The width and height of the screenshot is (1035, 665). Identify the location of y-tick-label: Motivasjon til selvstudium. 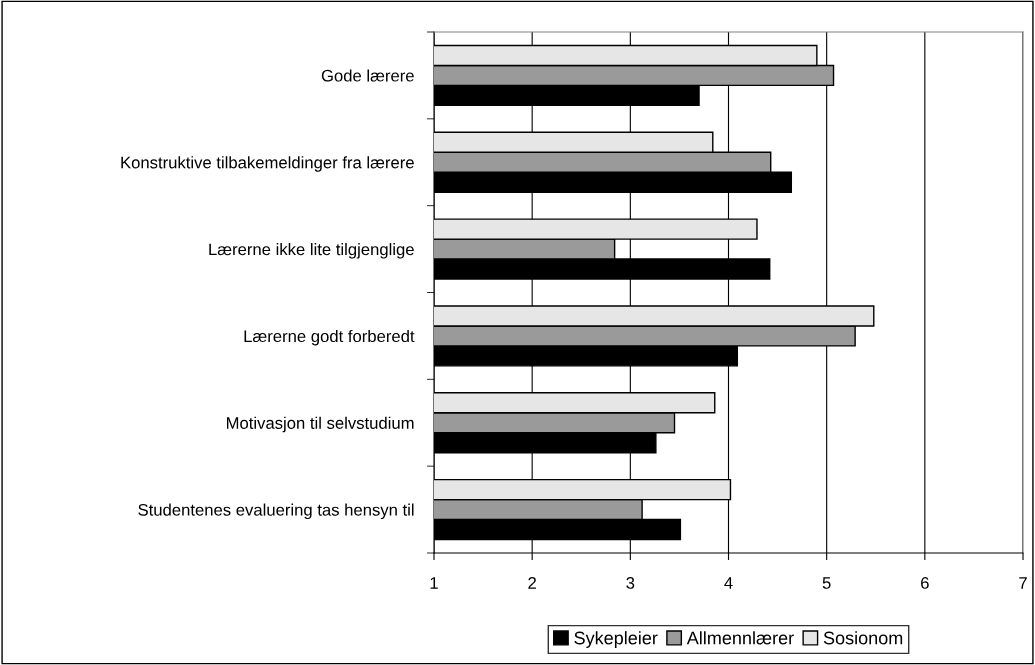
(320, 424).